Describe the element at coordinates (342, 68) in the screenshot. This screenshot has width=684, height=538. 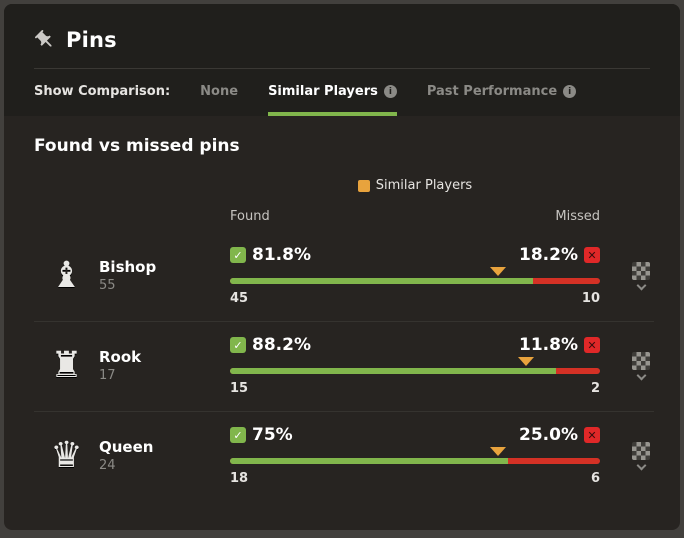
I see `header-divider` at that location.